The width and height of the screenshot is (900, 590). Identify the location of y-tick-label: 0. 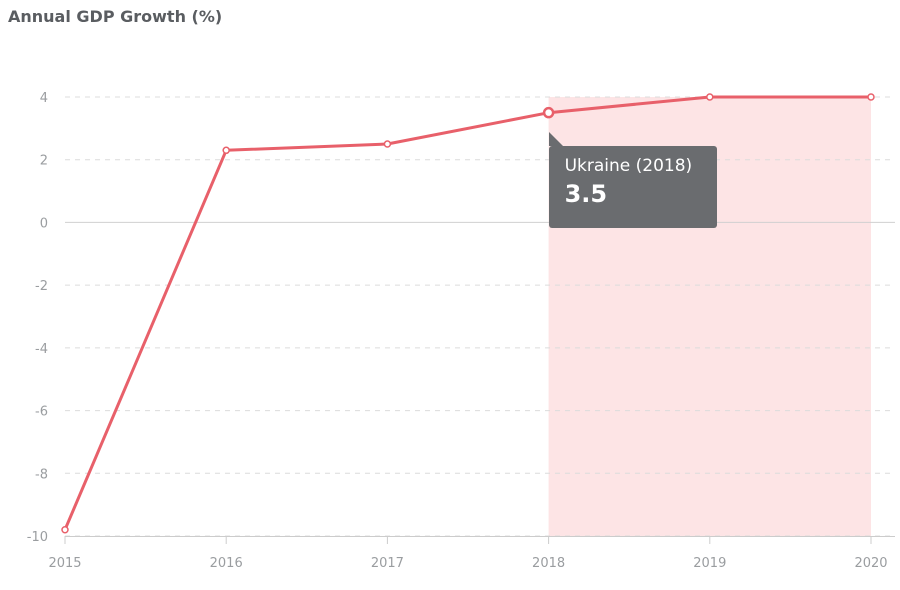
(44, 223).